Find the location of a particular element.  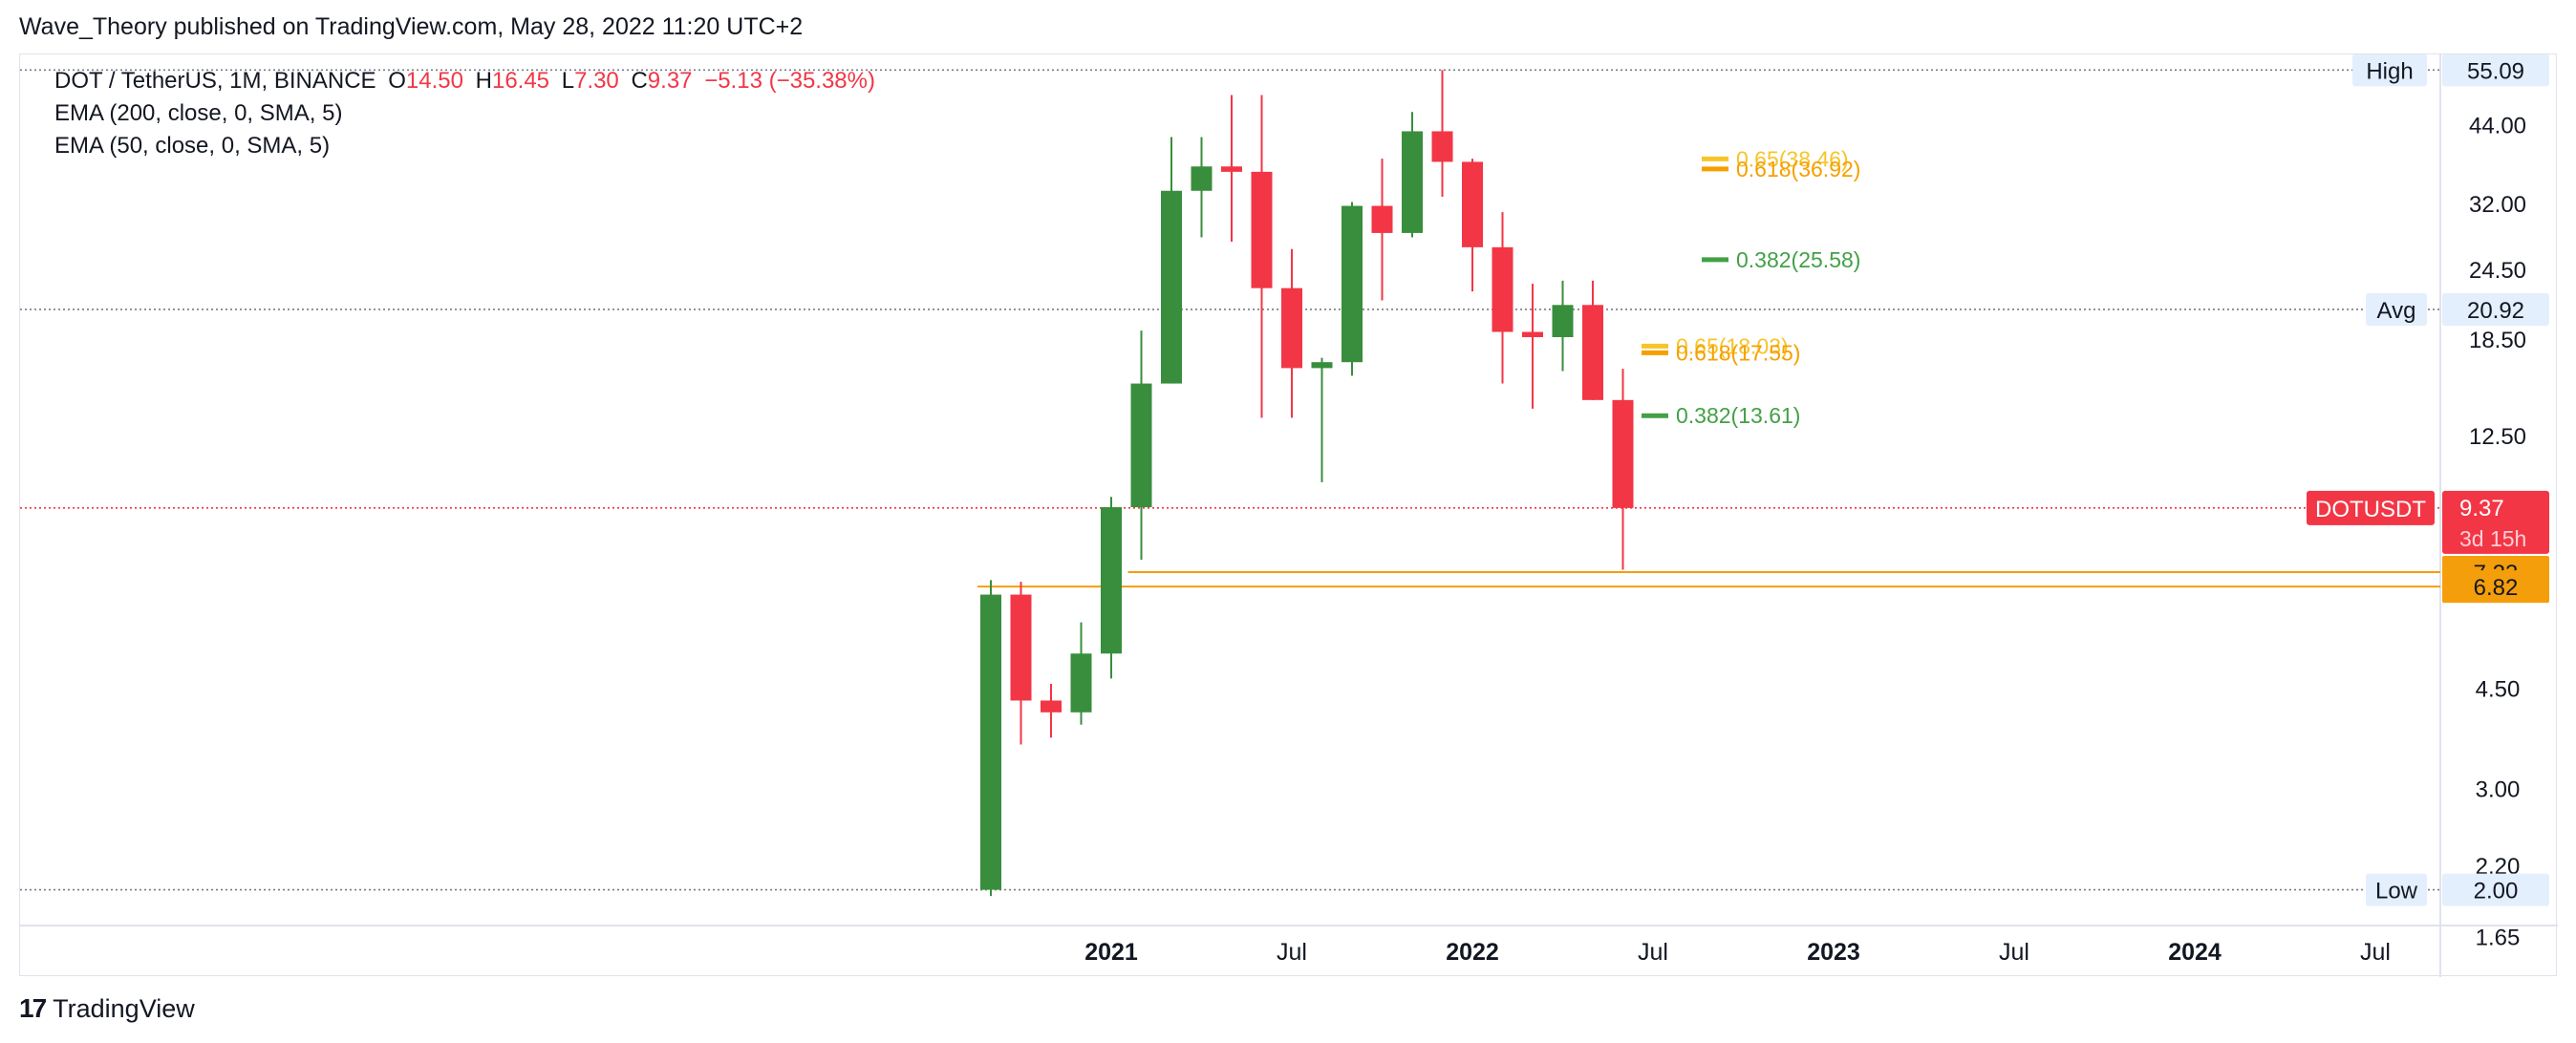

last-price-value: 9.37 is located at coordinates (2481, 509).